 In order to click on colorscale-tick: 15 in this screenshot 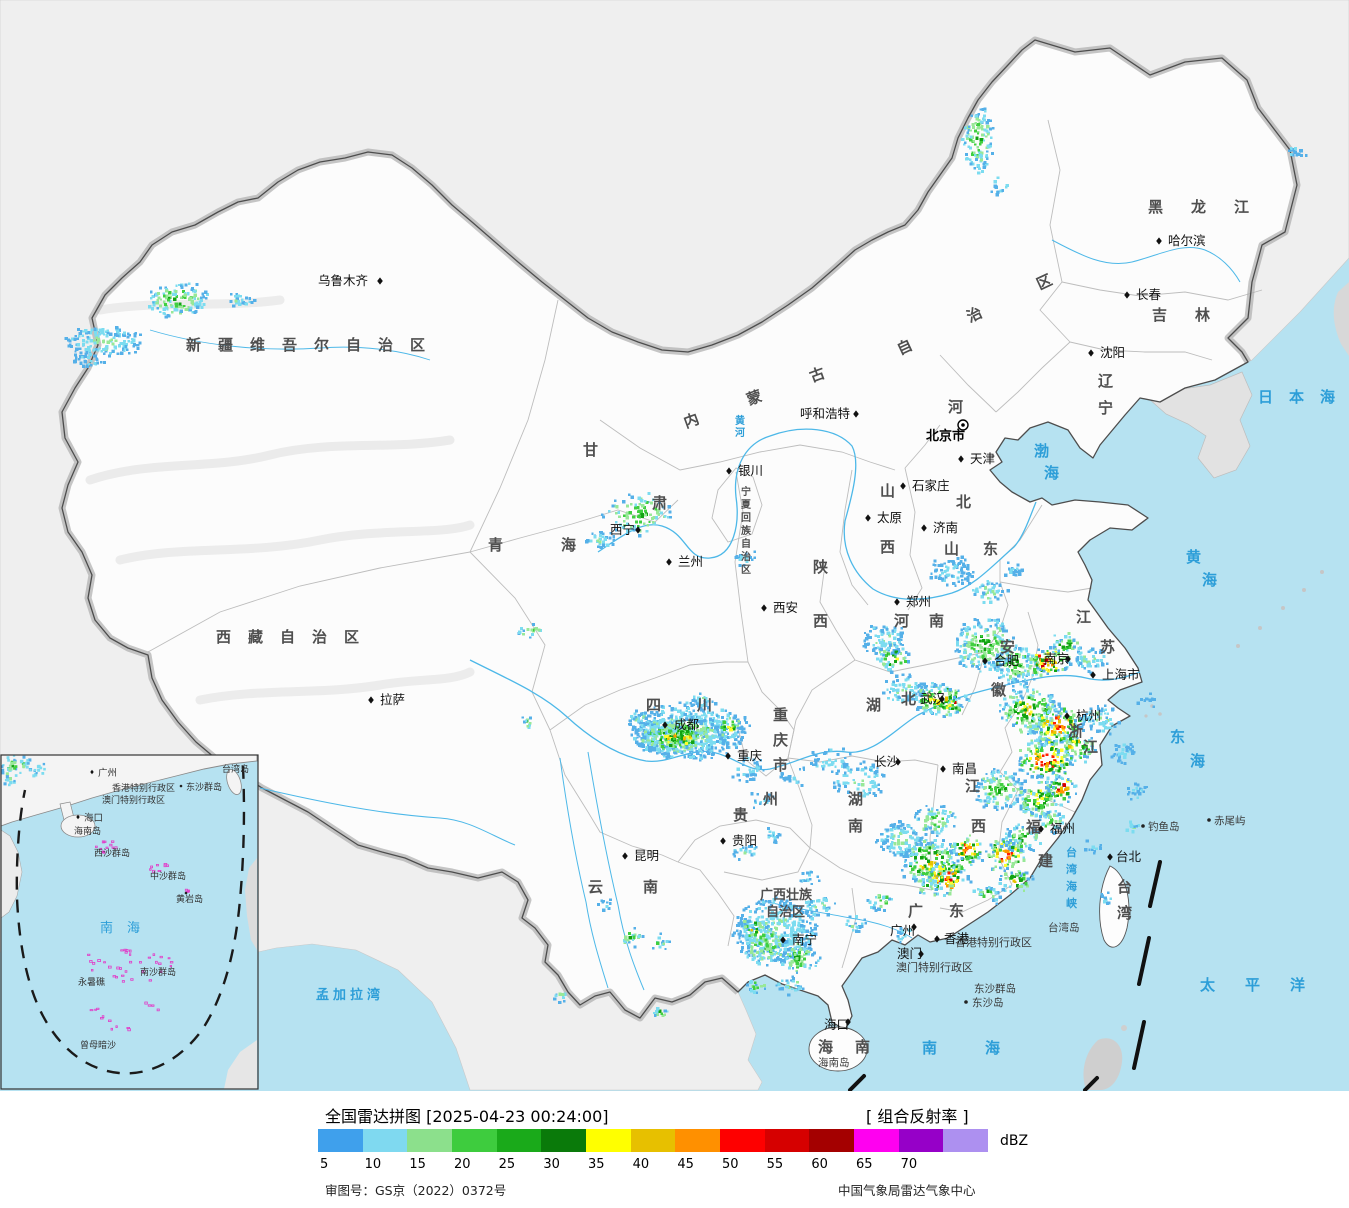, I will do `click(417, 1164)`.